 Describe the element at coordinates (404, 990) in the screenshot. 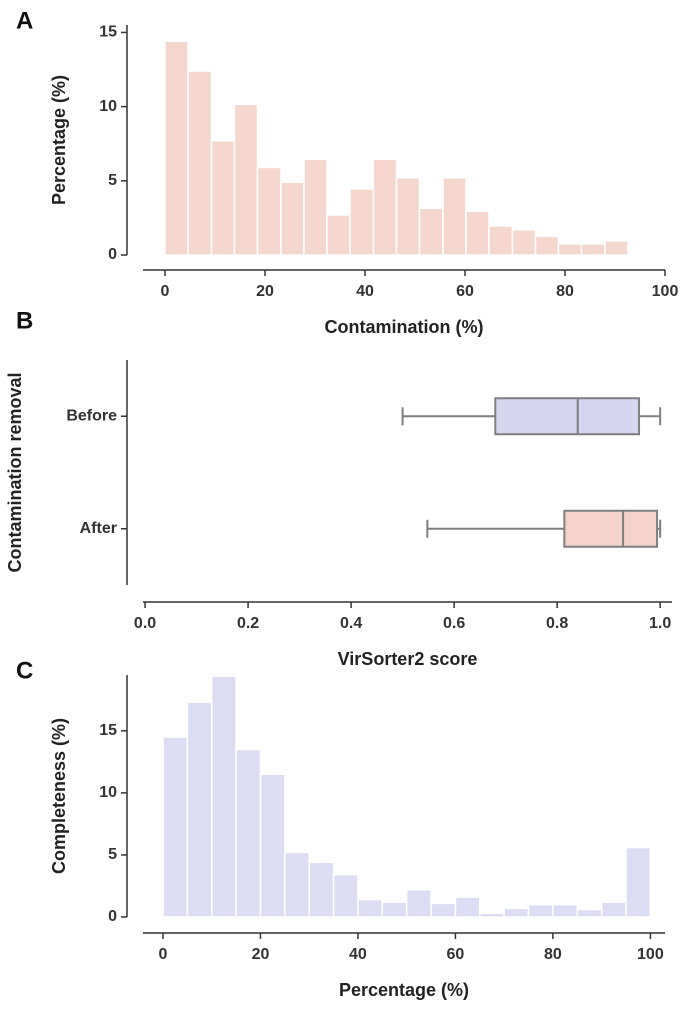

I see `x-axis-label: Percentage (%)` at that location.